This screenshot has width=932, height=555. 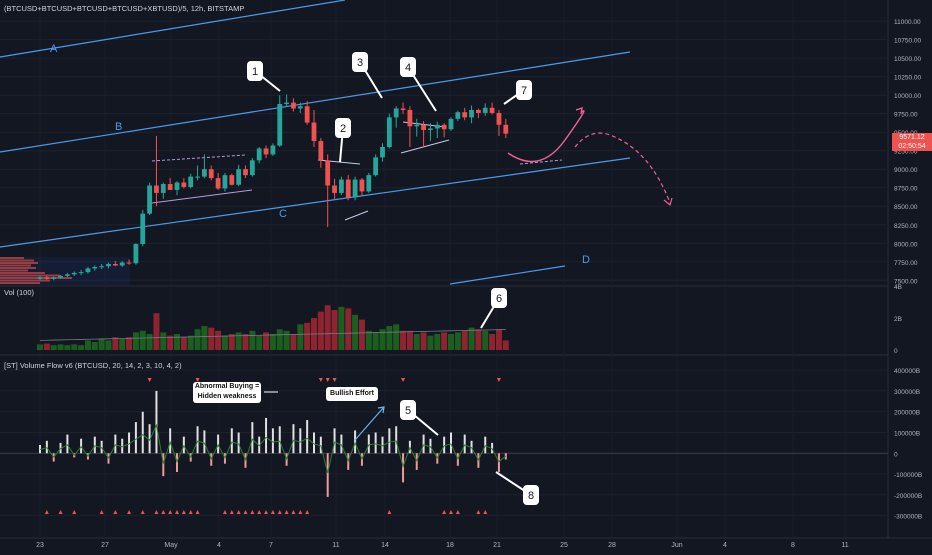 I want to click on channel-label-d: D, so click(x=586, y=260).